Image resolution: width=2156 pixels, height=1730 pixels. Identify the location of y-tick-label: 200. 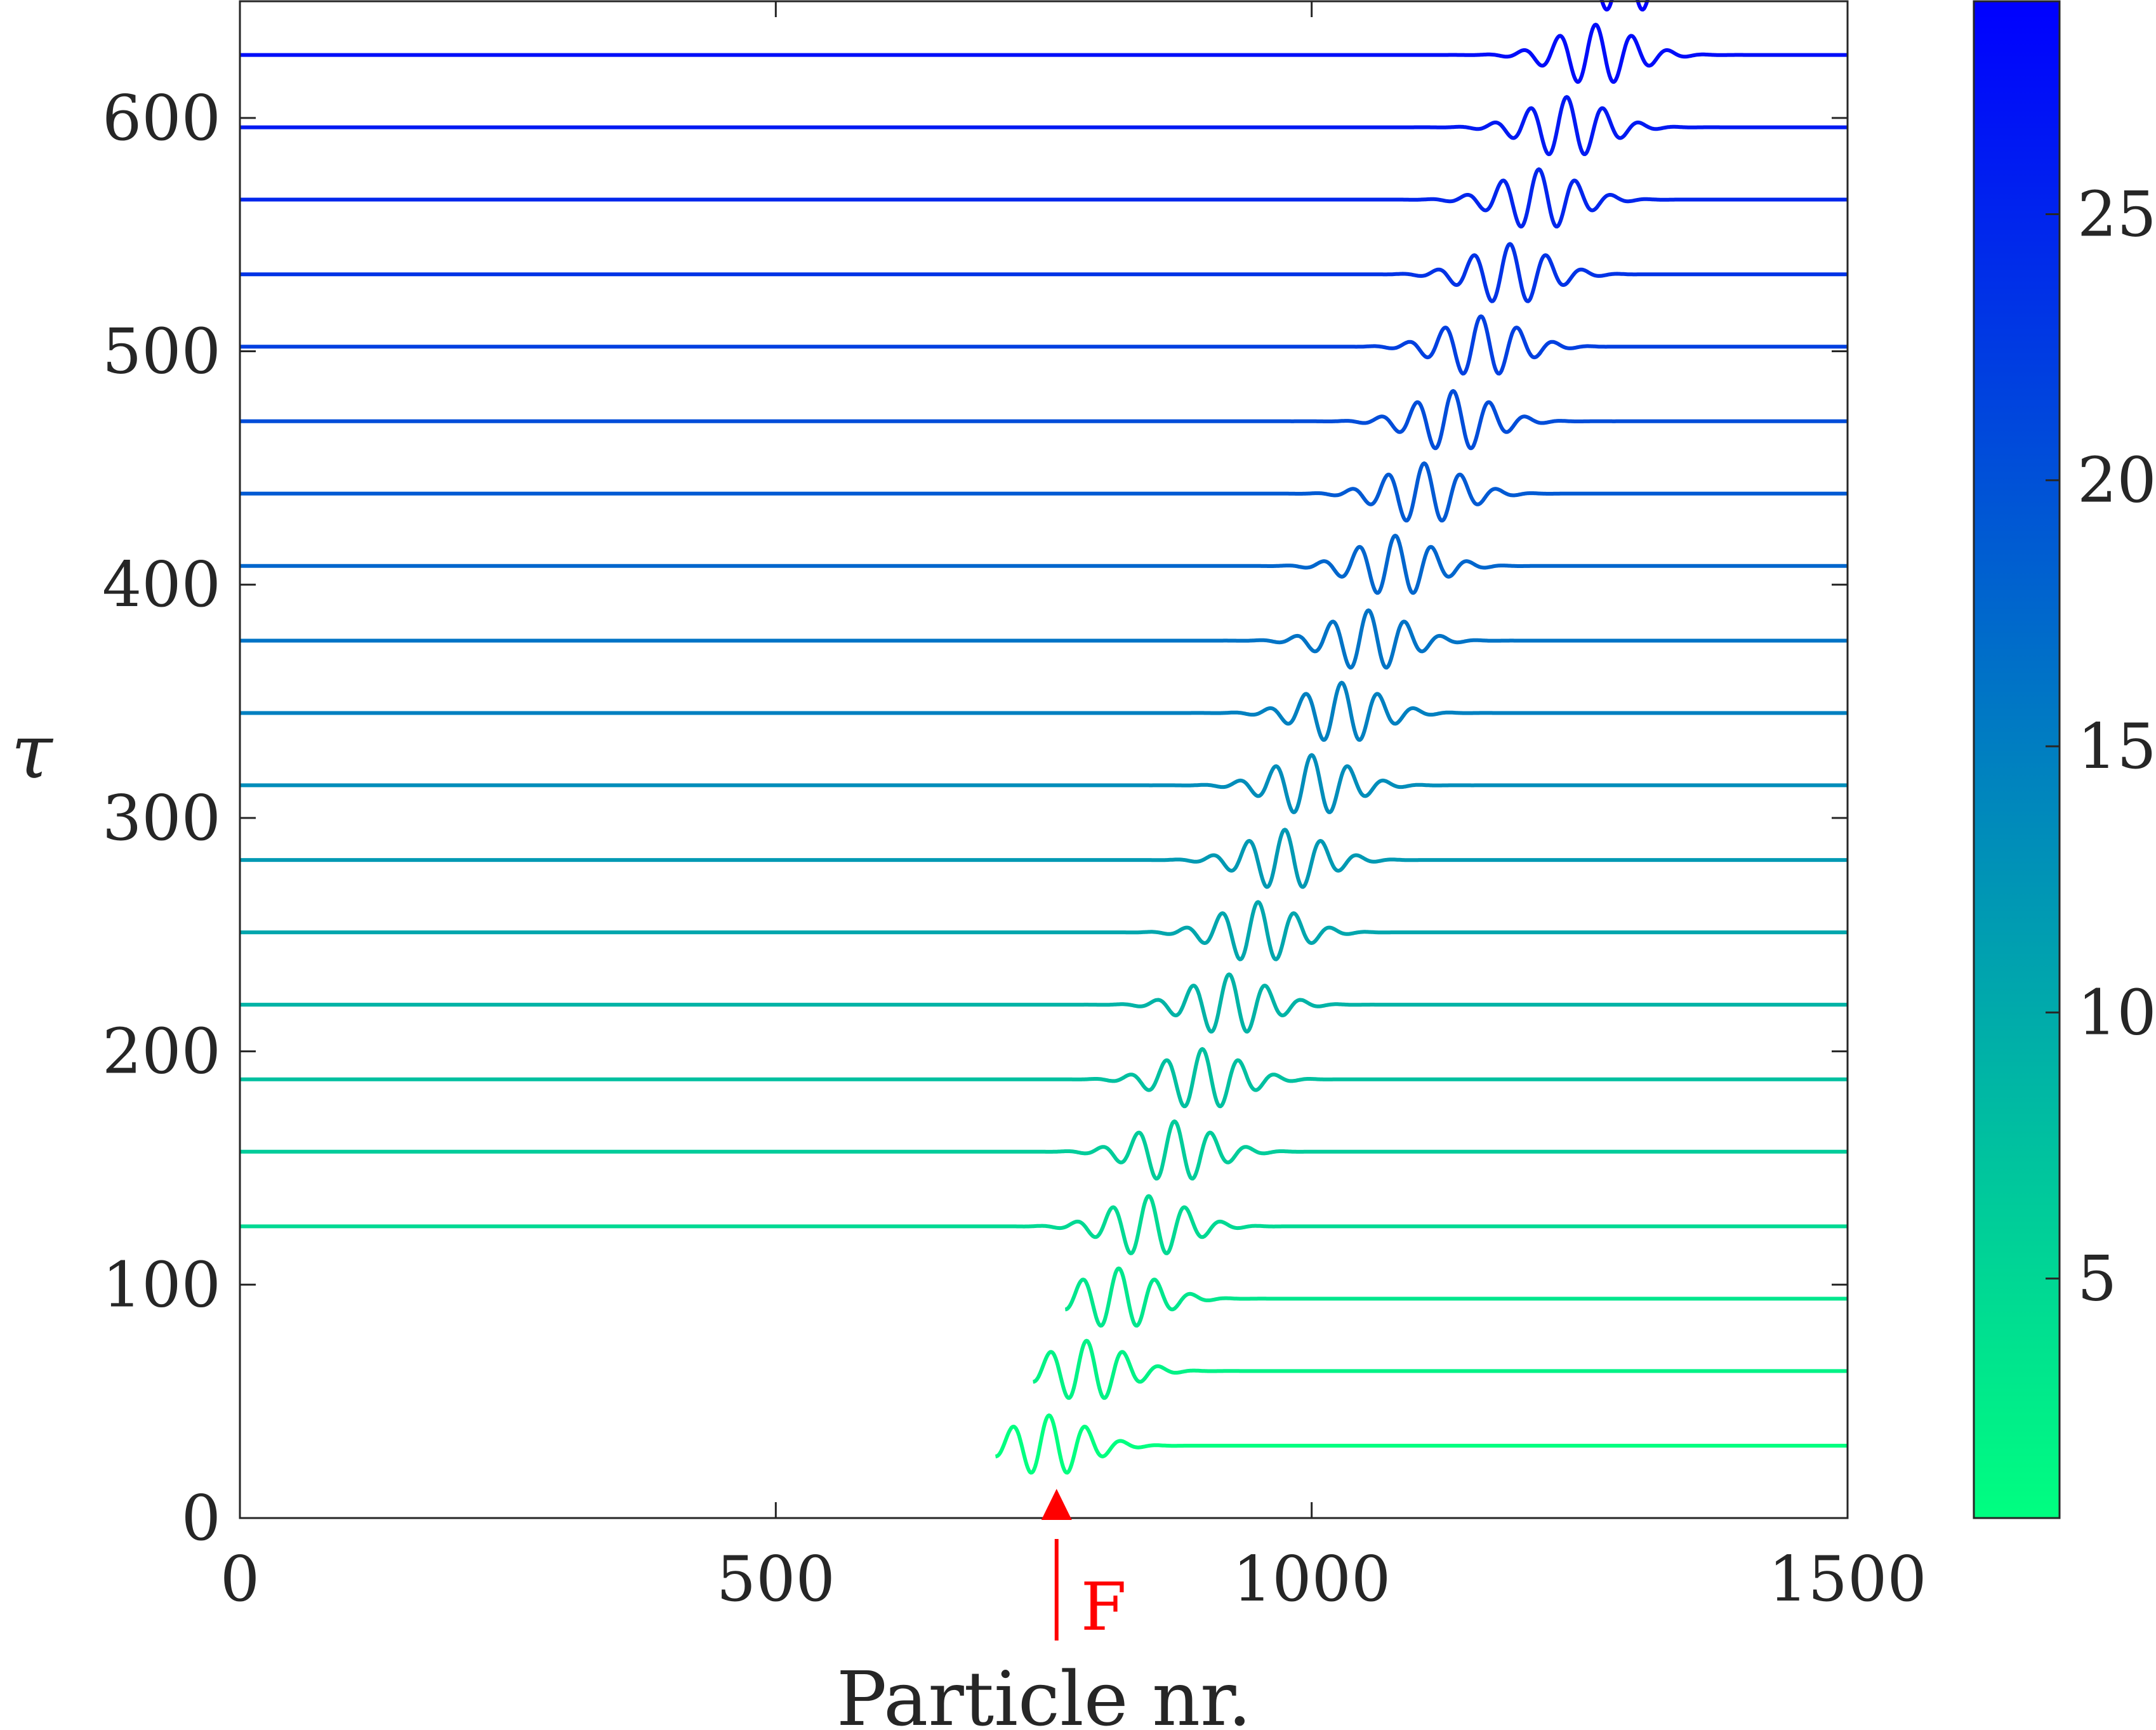
(161, 1052).